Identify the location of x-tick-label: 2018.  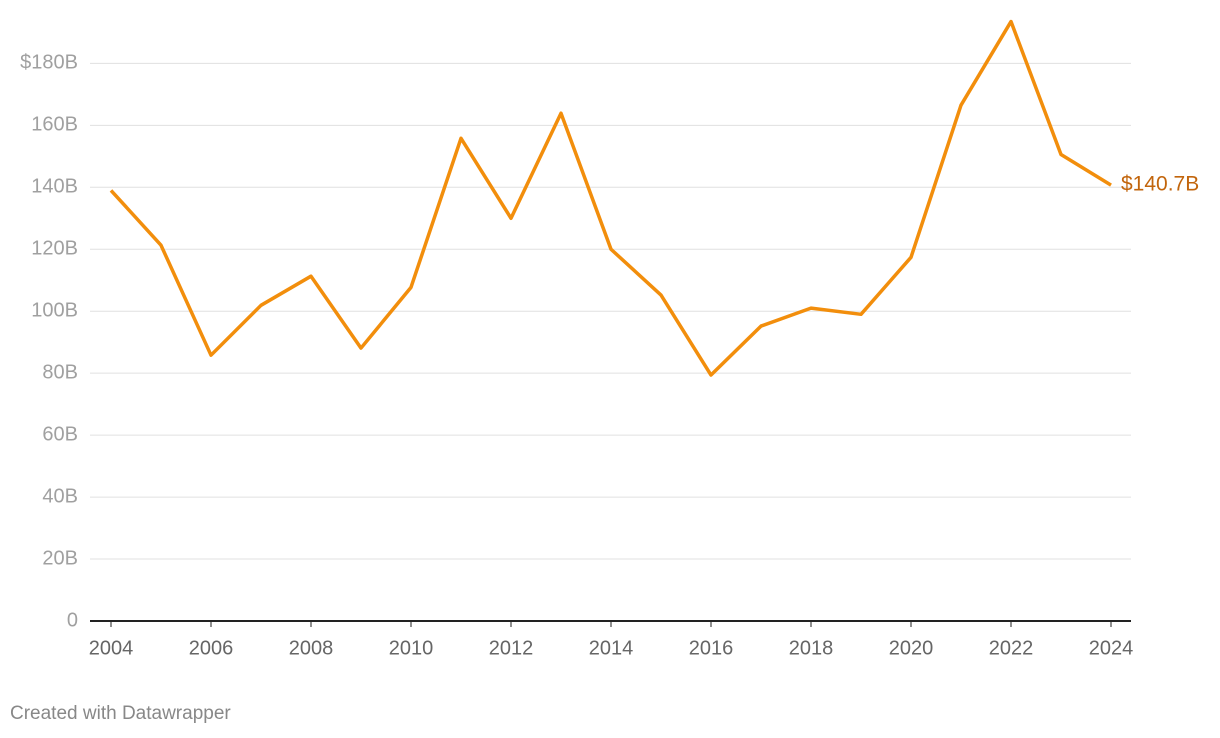
(811, 648).